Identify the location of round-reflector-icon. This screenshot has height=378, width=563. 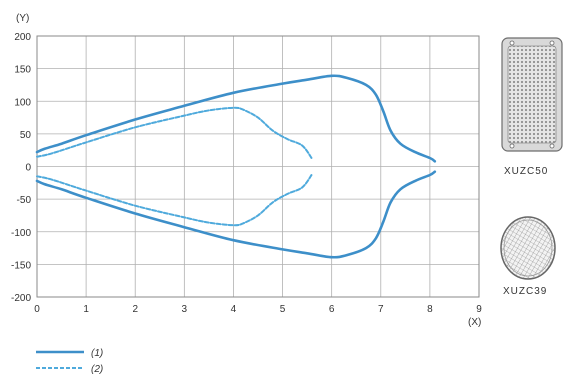
(528, 248).